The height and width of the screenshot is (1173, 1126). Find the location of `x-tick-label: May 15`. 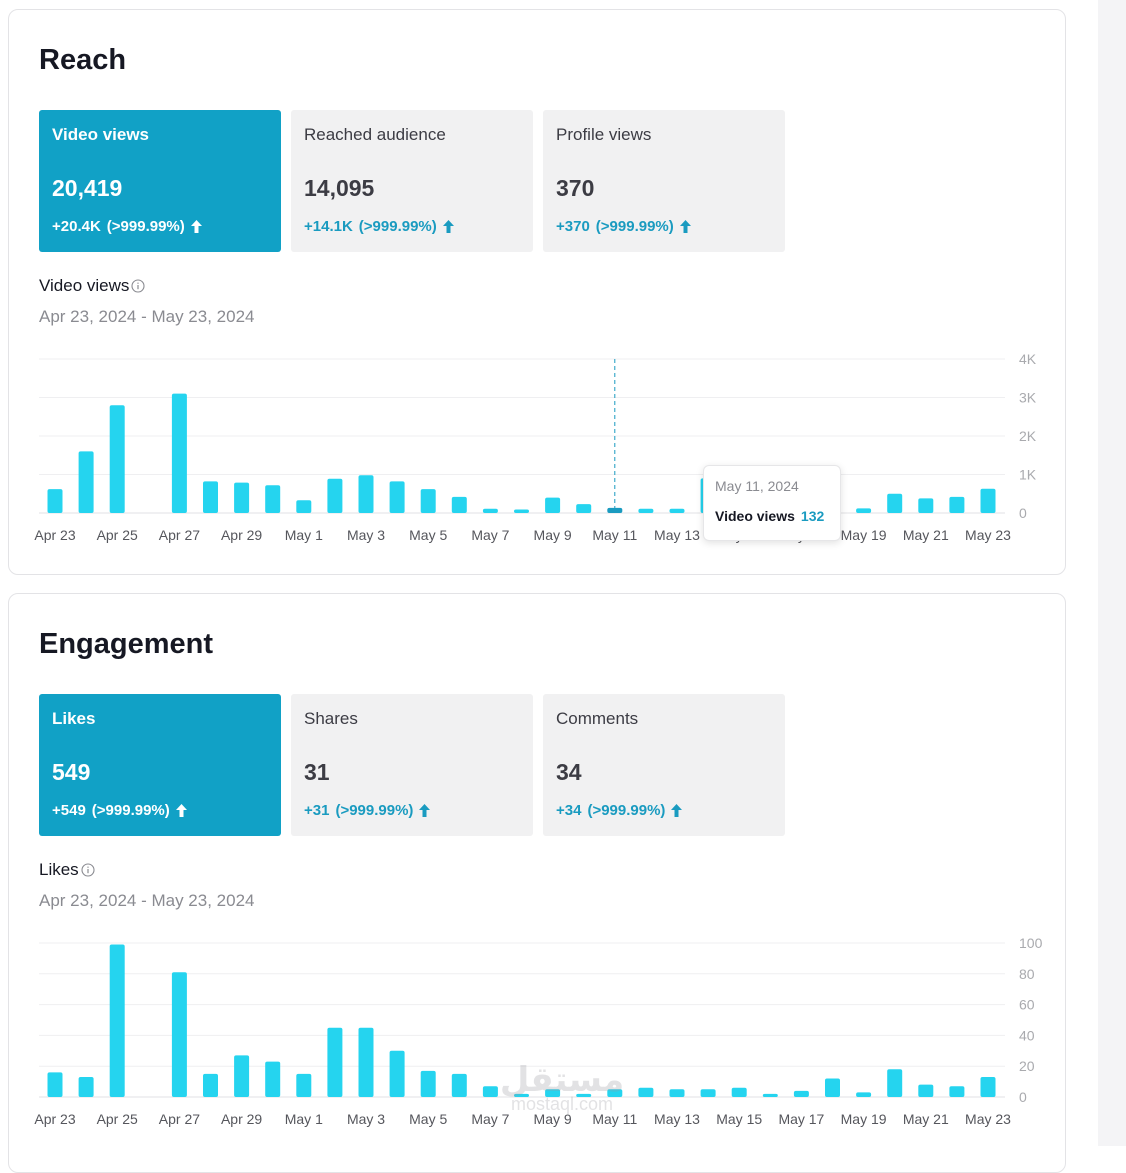

x-tick-label: May 15 is located at coordinates (739, 1119).